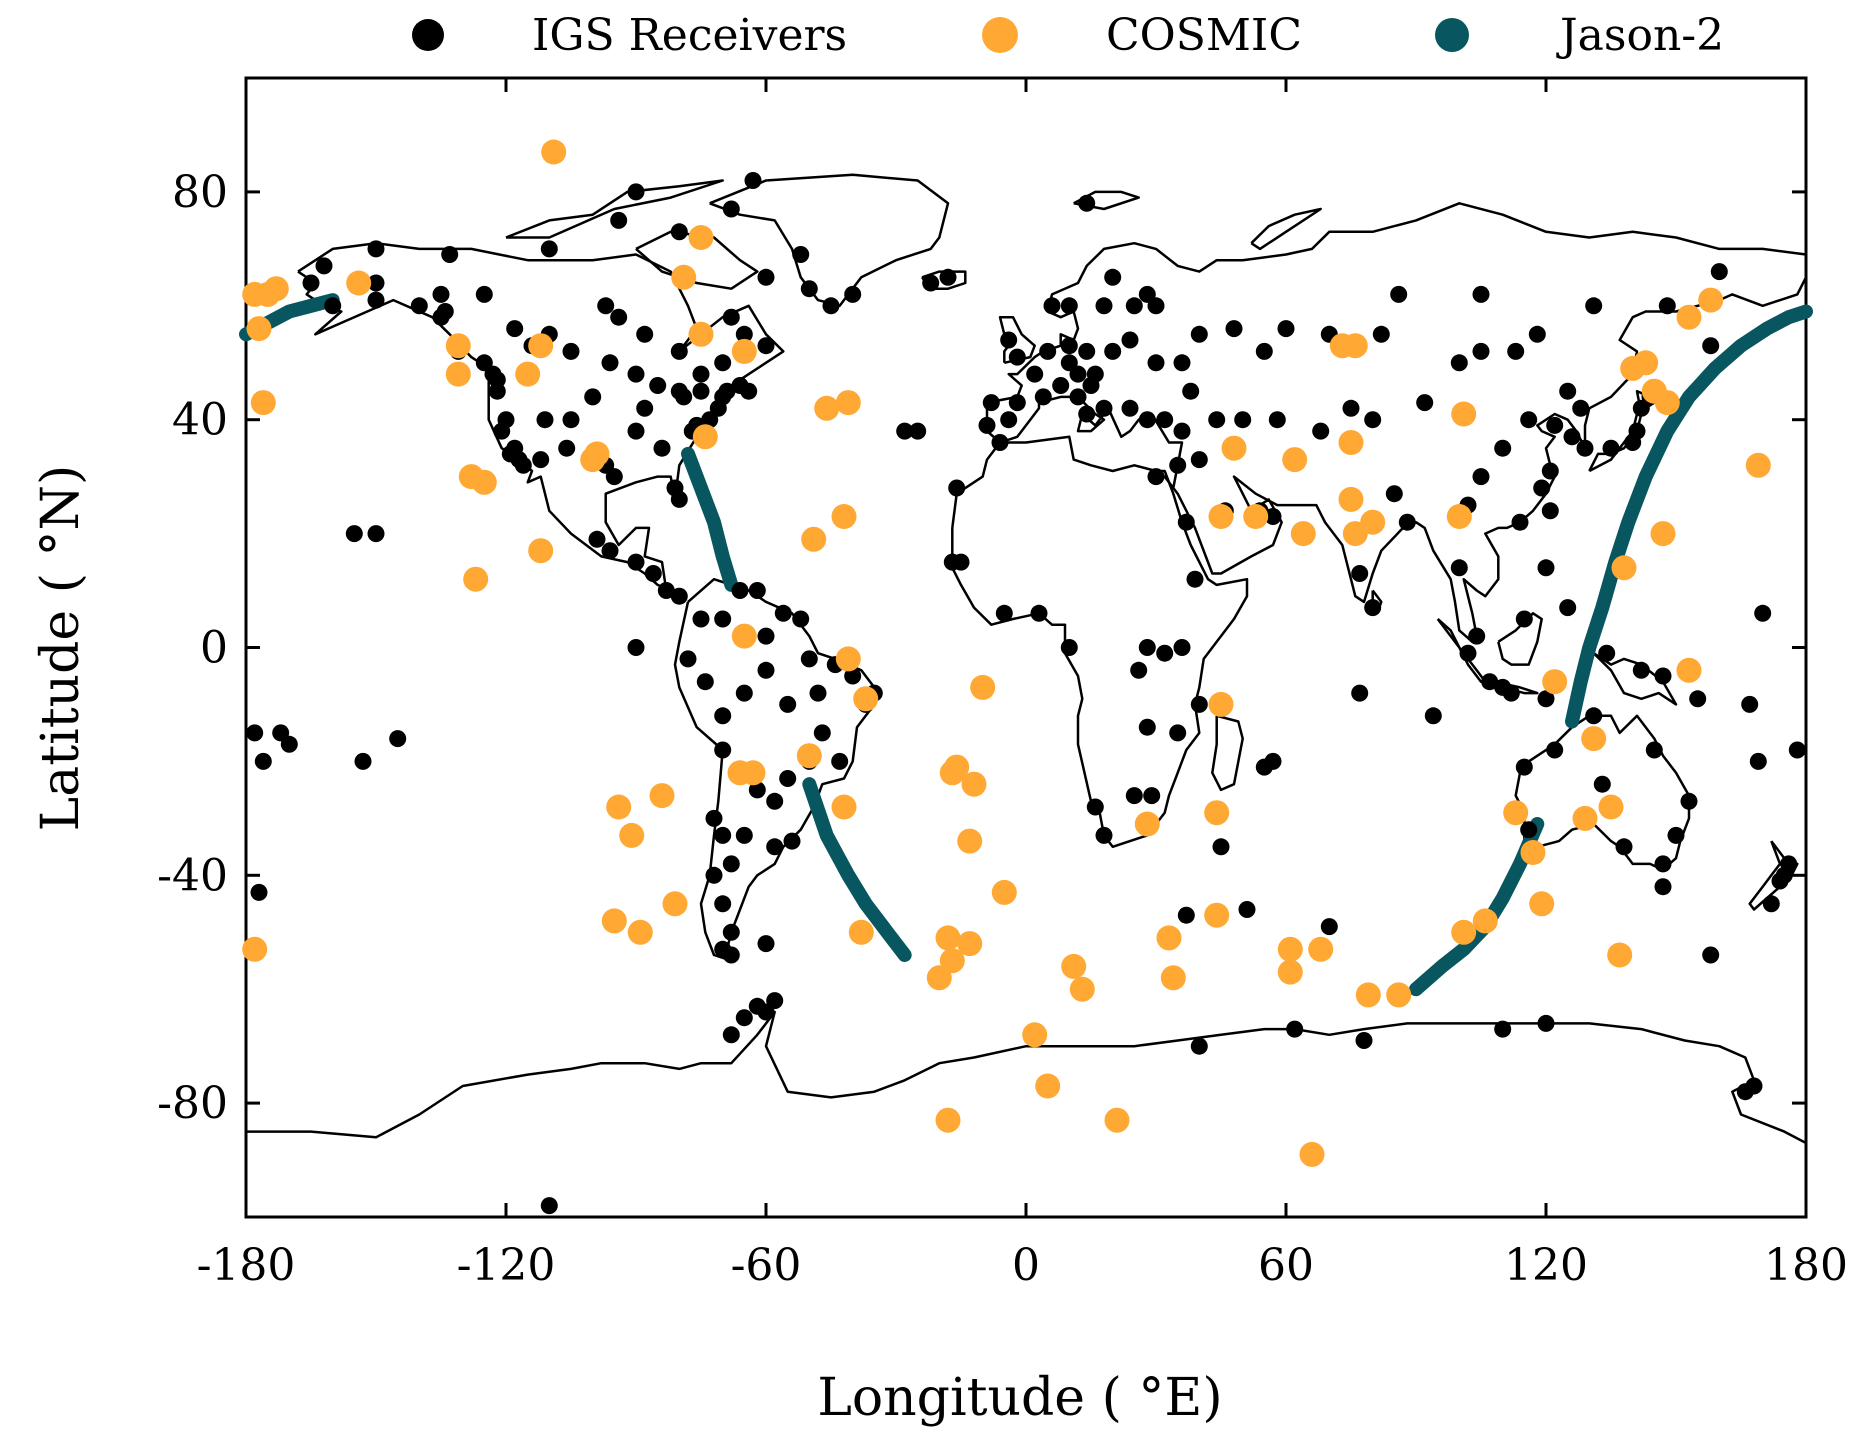 The width and height of the screenshot is (1862, 1439). I want to click on x-tick-label: -120, so click(506, 1265).